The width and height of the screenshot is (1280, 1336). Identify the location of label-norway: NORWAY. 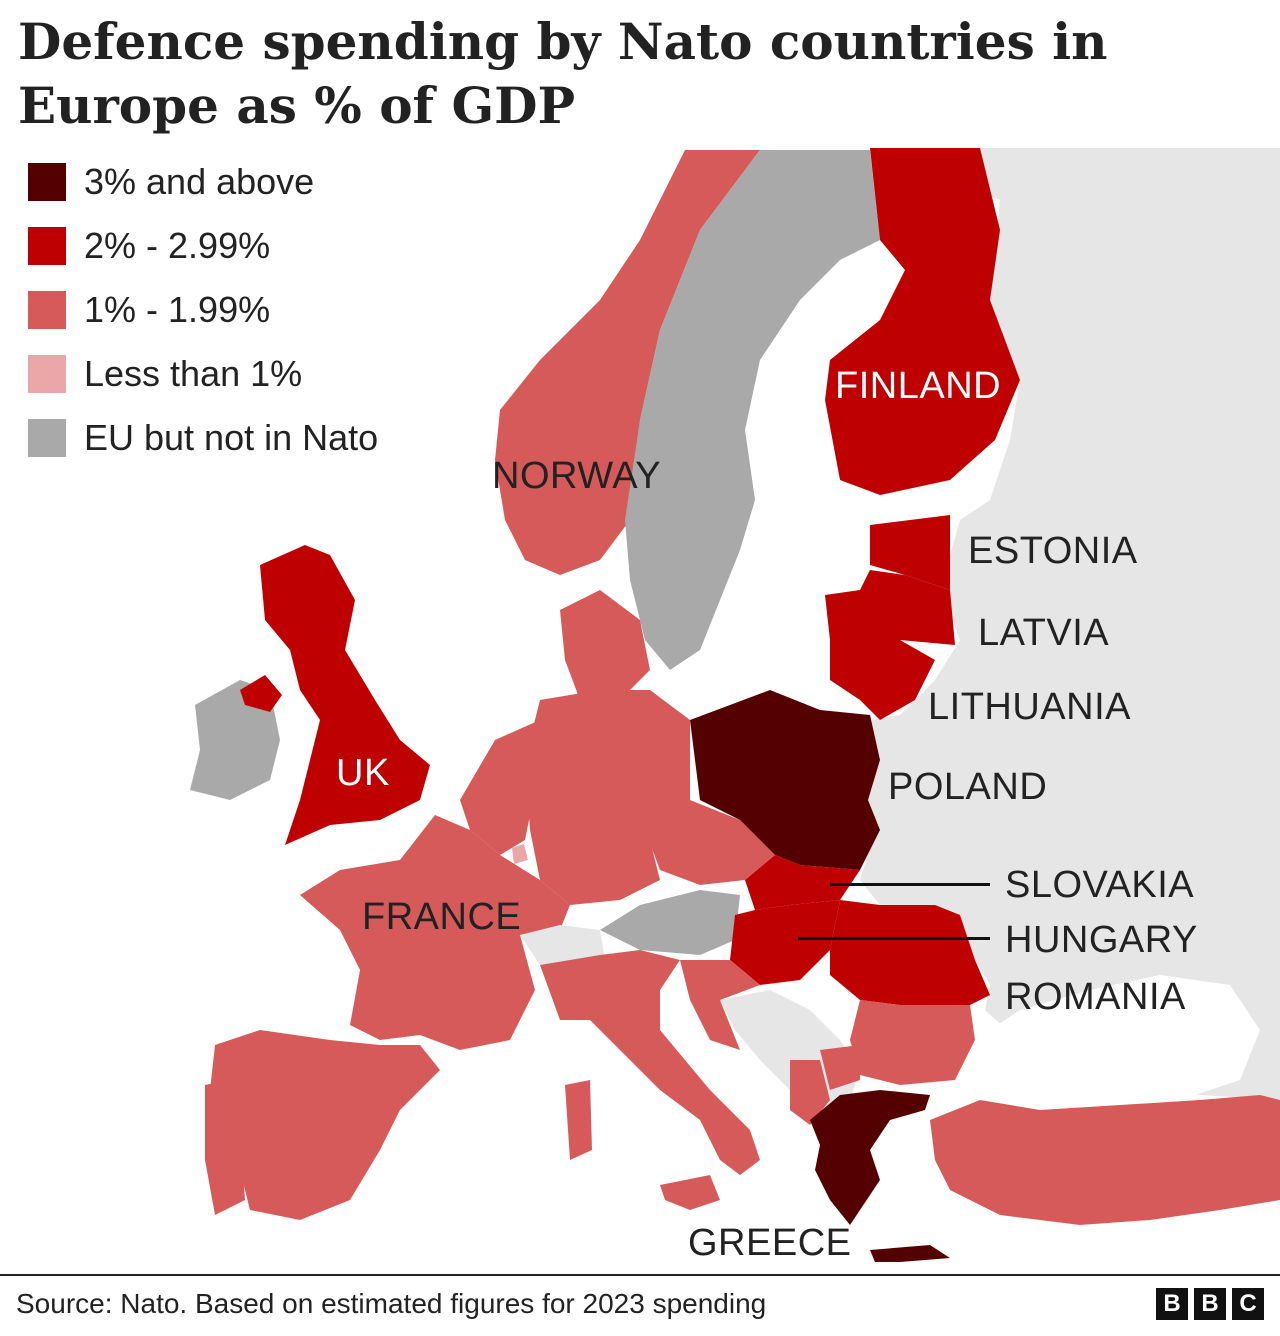
(577, 476).